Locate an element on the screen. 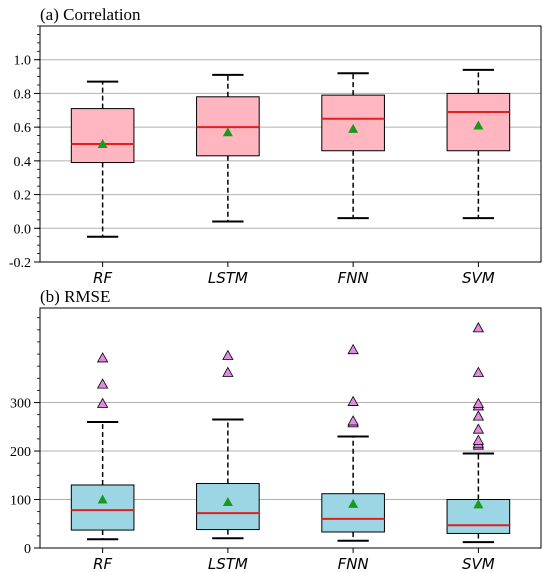 Image resolution: width=550 pixels, height=572 pixels. correlation-panel-title: (a) Correlation is located at coordinates (90, 14).